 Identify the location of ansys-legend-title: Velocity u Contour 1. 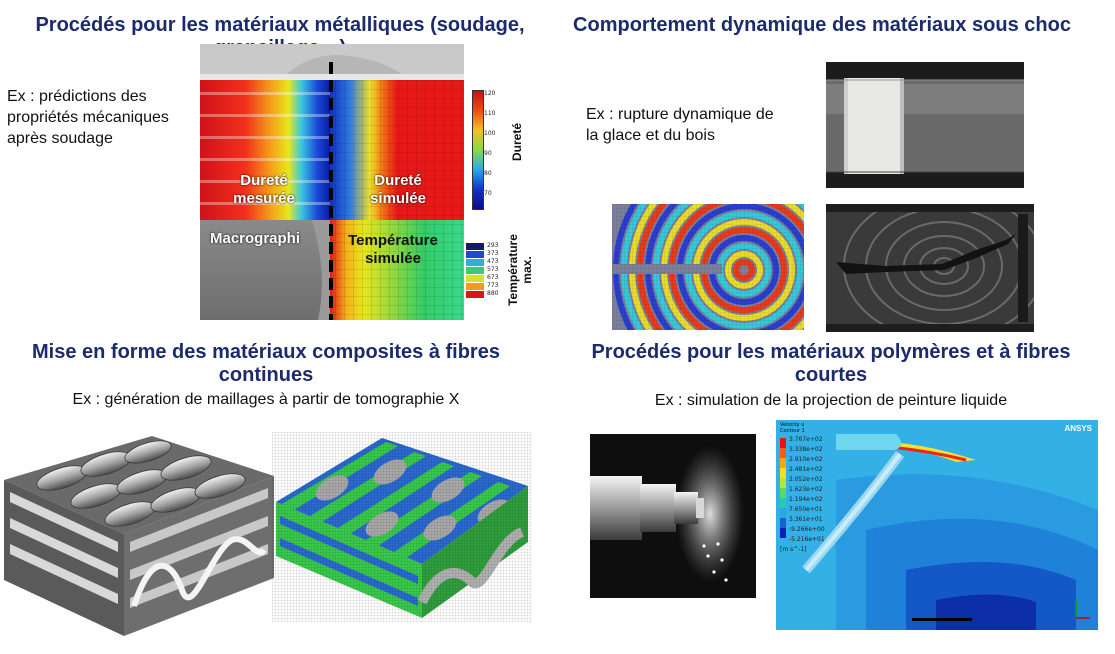
(792, 428).